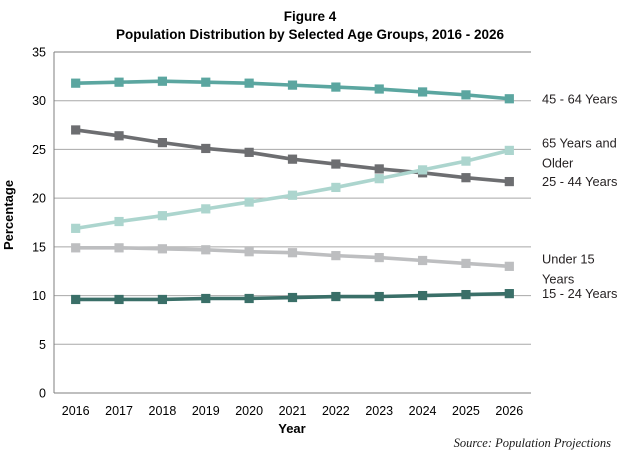 This screenshot has height=455, width=620. I want to click on x-tick-label: 2017, so click(119, 411).